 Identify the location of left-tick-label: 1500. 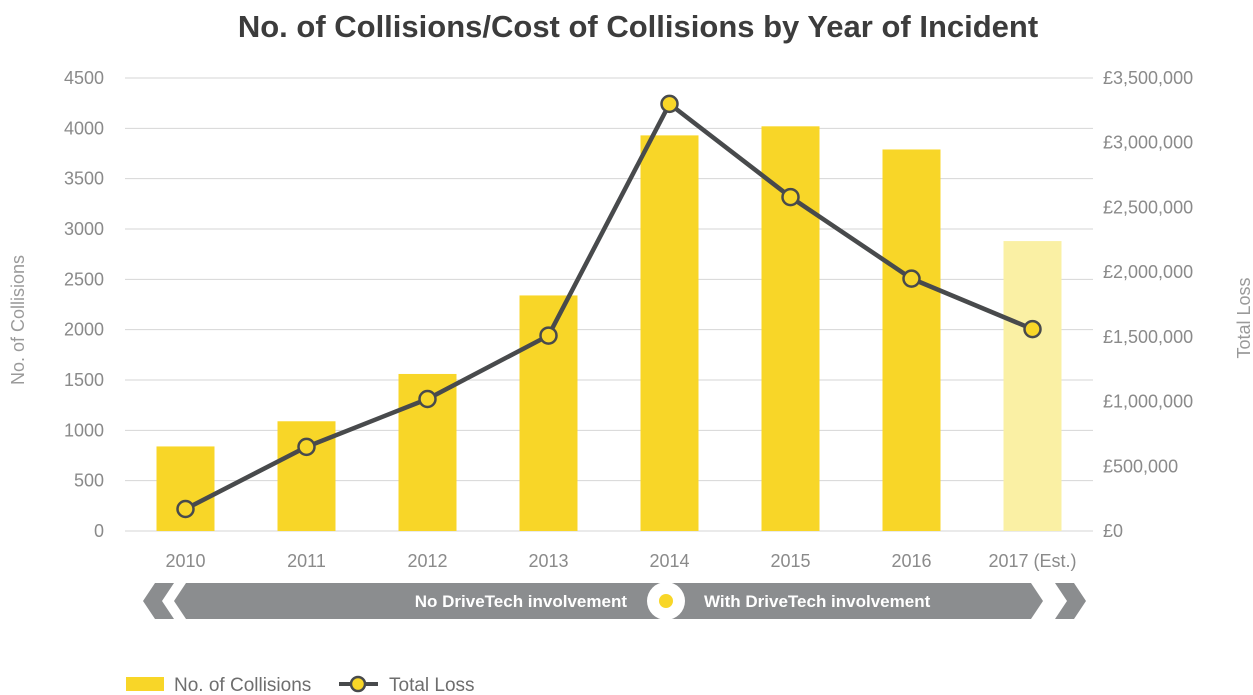
(84, 380).